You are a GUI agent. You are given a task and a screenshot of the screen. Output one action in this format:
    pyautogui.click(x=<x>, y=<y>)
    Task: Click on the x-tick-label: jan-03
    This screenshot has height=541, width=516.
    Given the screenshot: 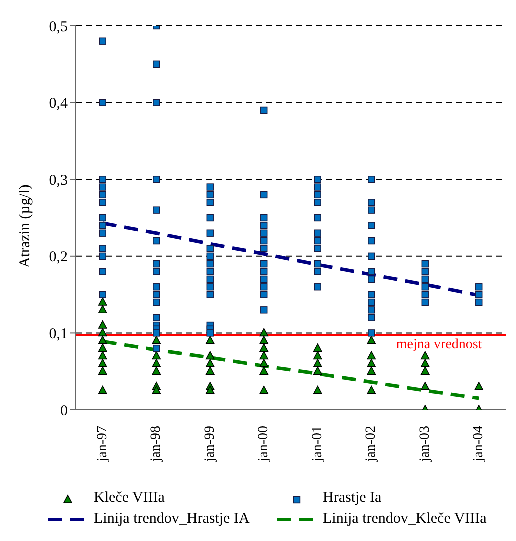 What is the action you would take?
    pyautogui.click(x=425, y=444)
    